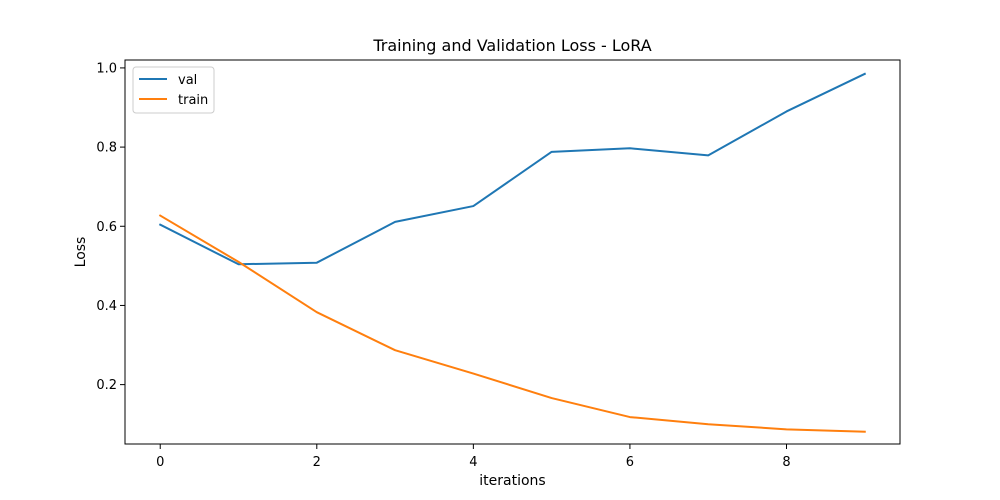 The image size is (1000, 500). What do you see at coordinates (187, 80) in the screenshot?
I see `legend-label-val: val` at bounding box center [187, 80].